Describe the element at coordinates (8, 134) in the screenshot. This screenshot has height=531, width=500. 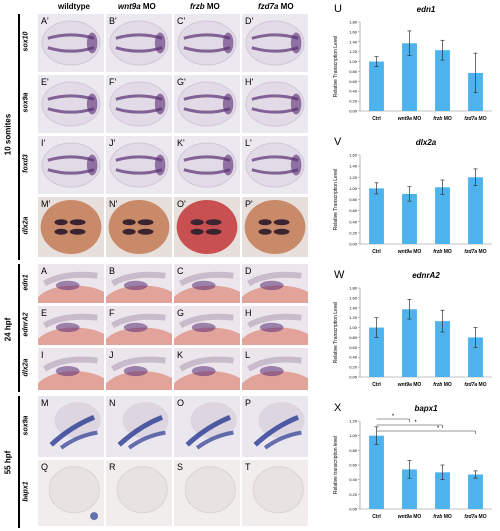
I see `group-label-10-somites: 10 somites` at that location.